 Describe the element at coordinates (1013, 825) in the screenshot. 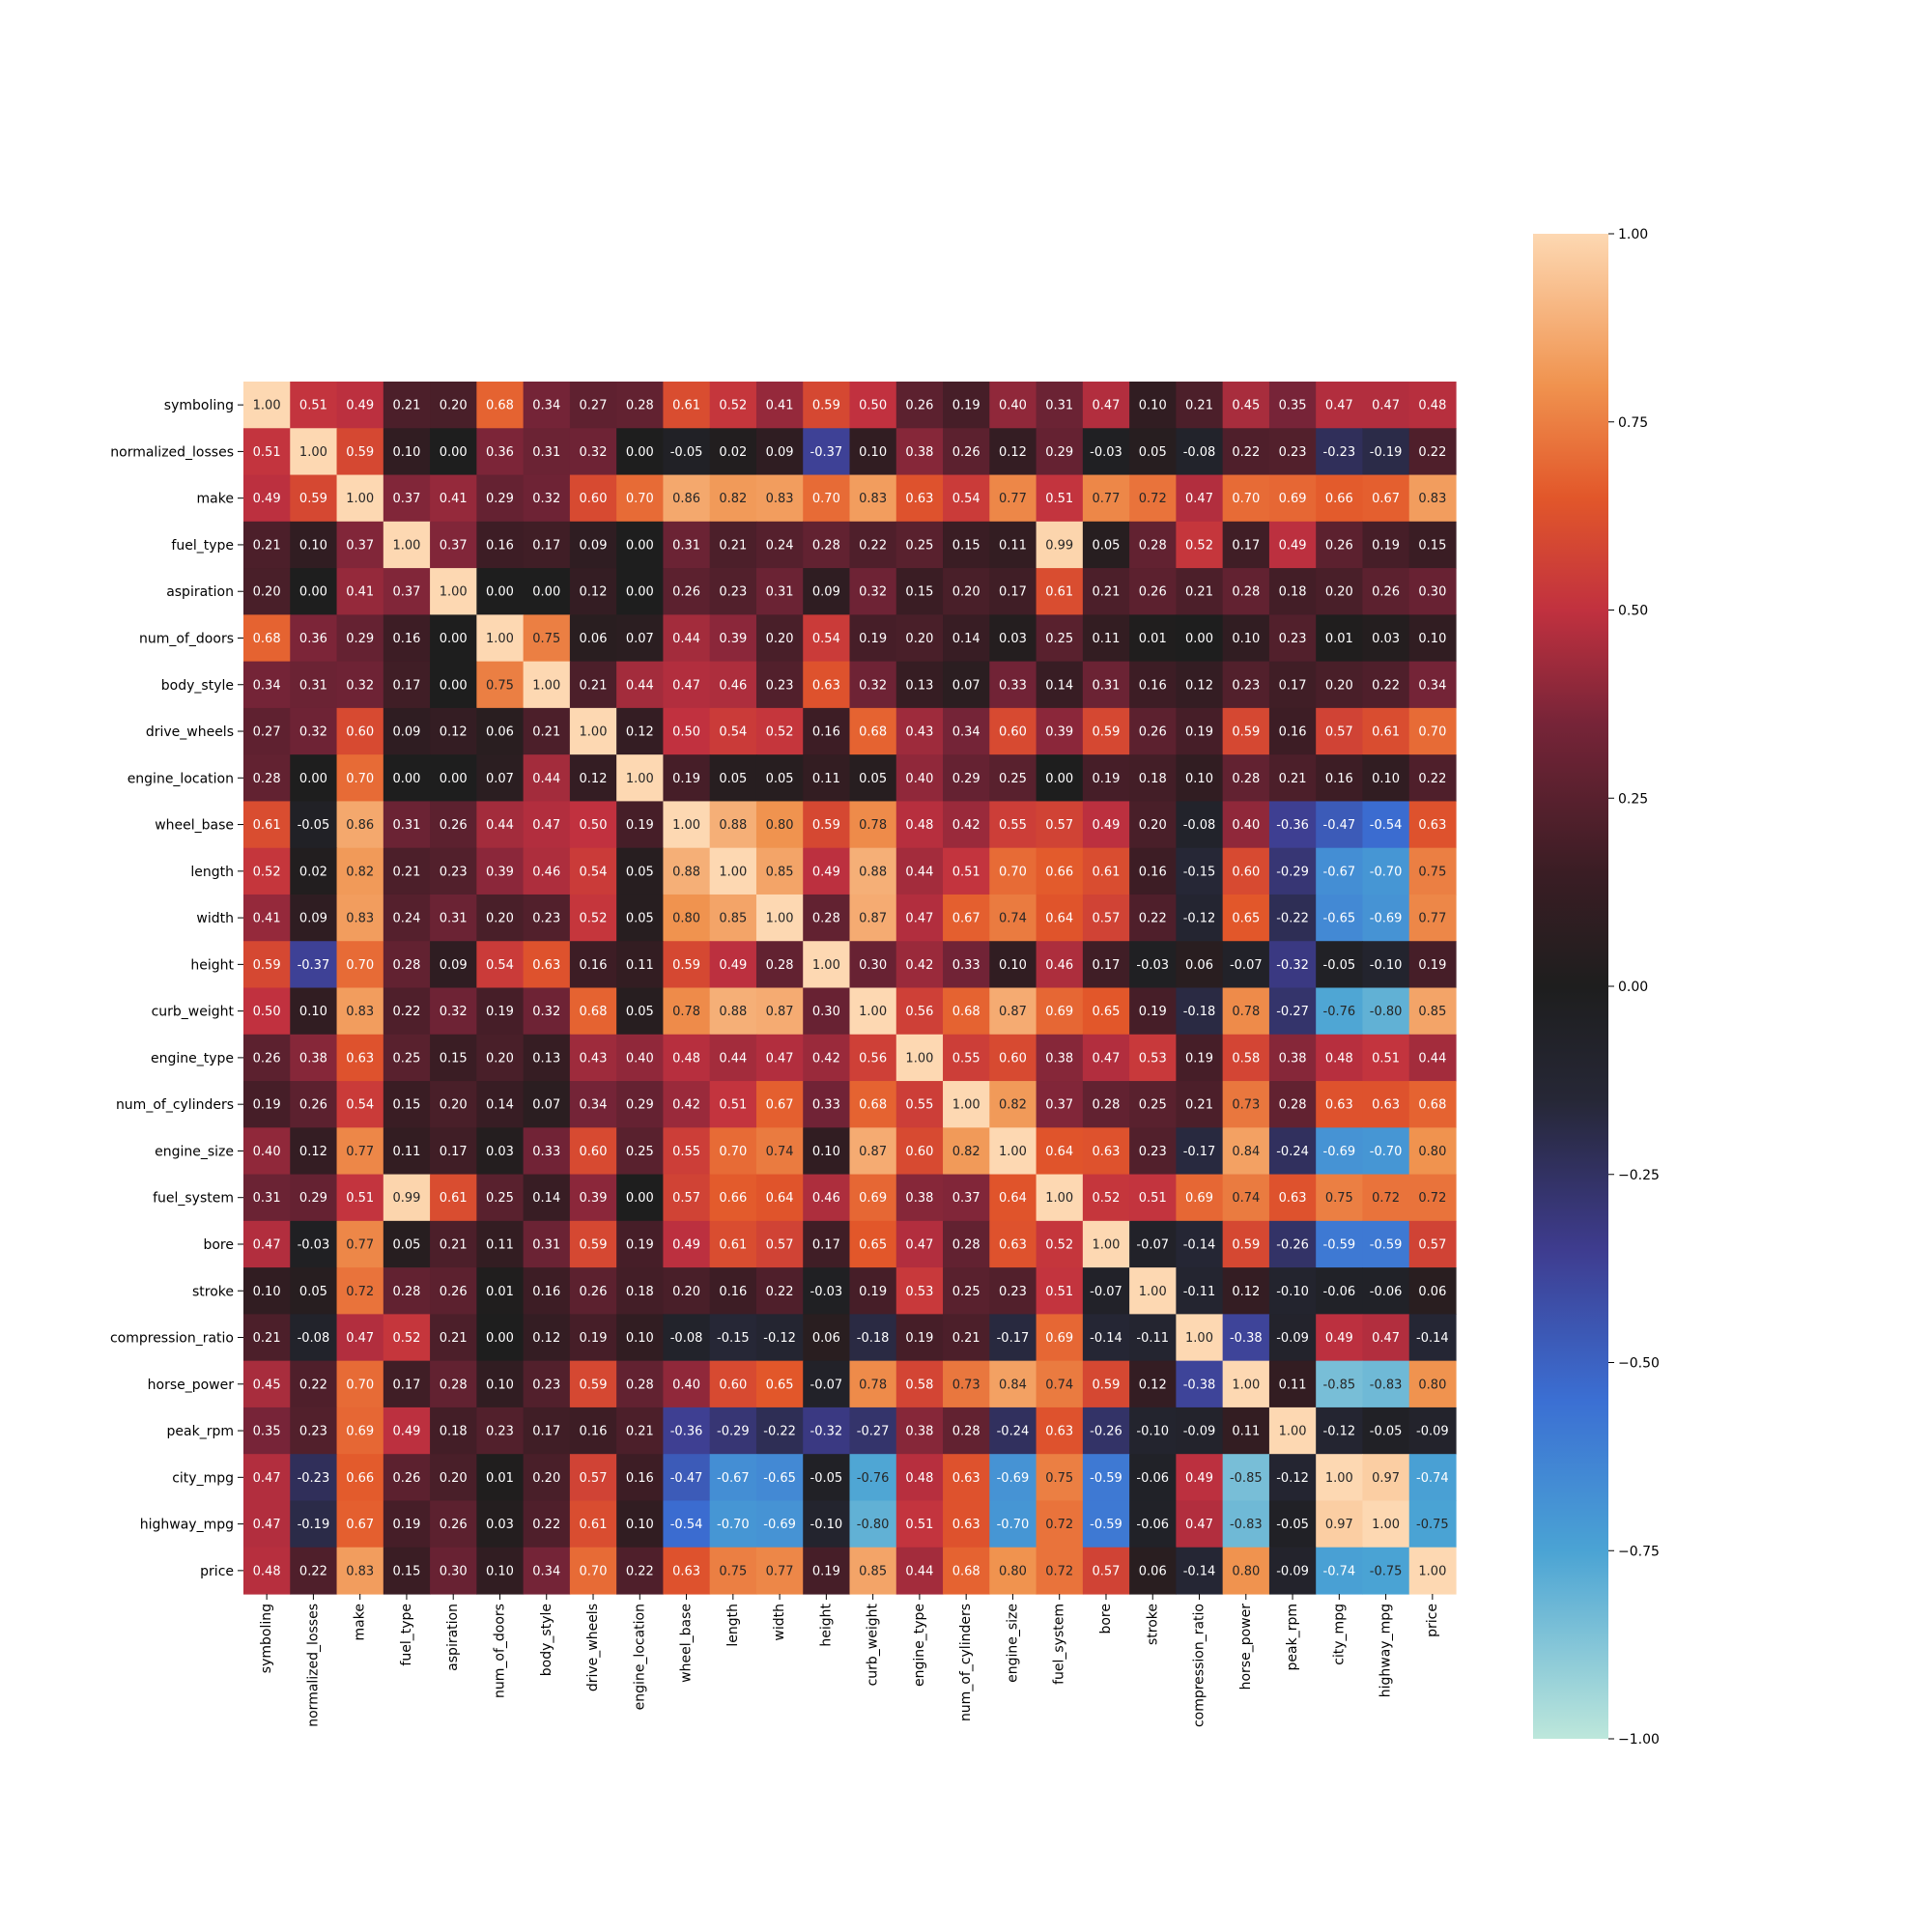

I see `heatmap-cell-value: 0.55` at that location.